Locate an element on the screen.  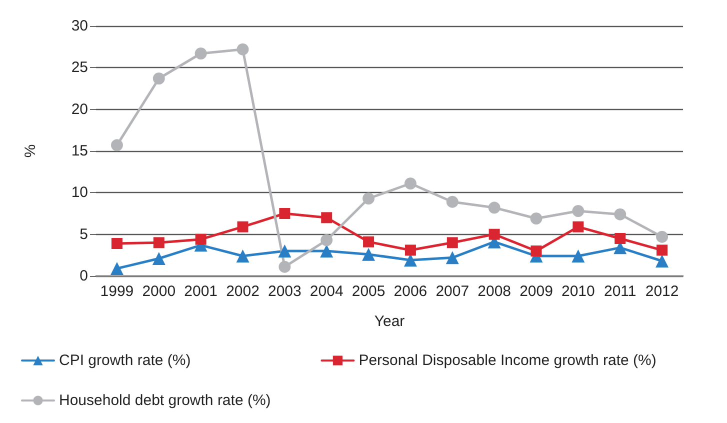
y-axis-title: % is located at coordinates (30, 151).